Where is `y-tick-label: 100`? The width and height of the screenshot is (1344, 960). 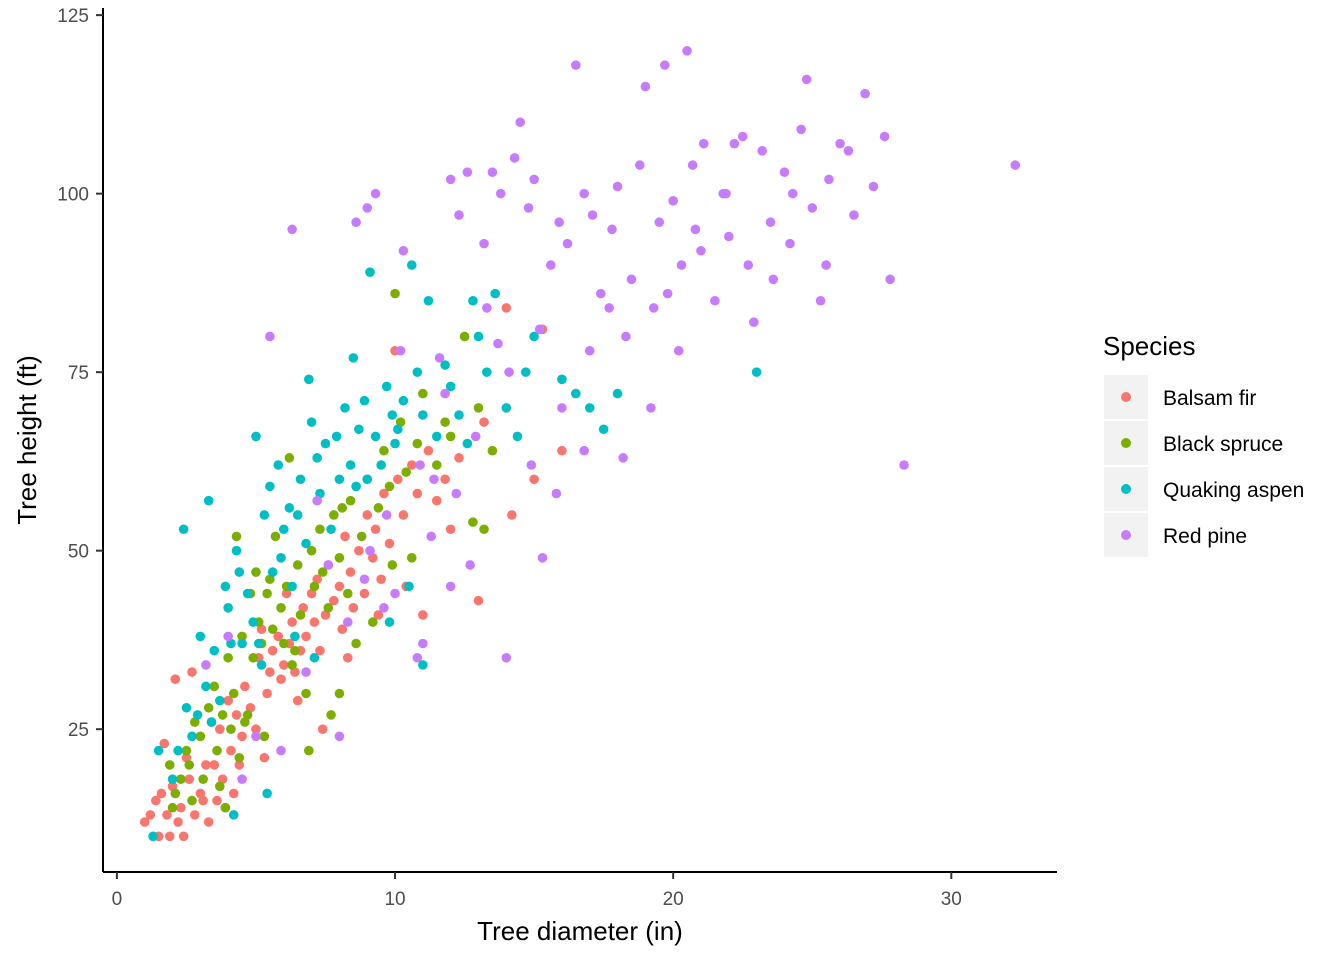 y-tick-label: 100 is located at coordinates (73, 195).